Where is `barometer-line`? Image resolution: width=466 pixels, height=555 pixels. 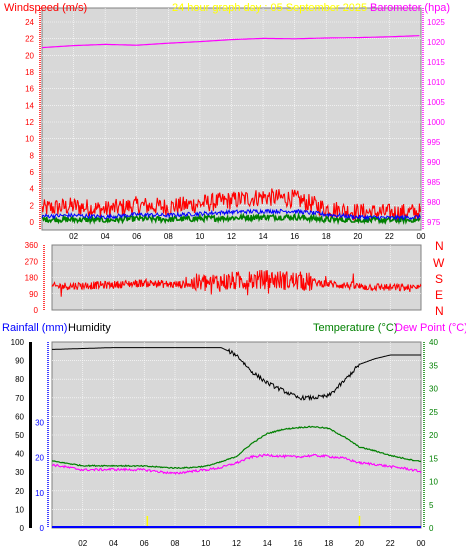 barometer-line is located at coordinates (230, 42).